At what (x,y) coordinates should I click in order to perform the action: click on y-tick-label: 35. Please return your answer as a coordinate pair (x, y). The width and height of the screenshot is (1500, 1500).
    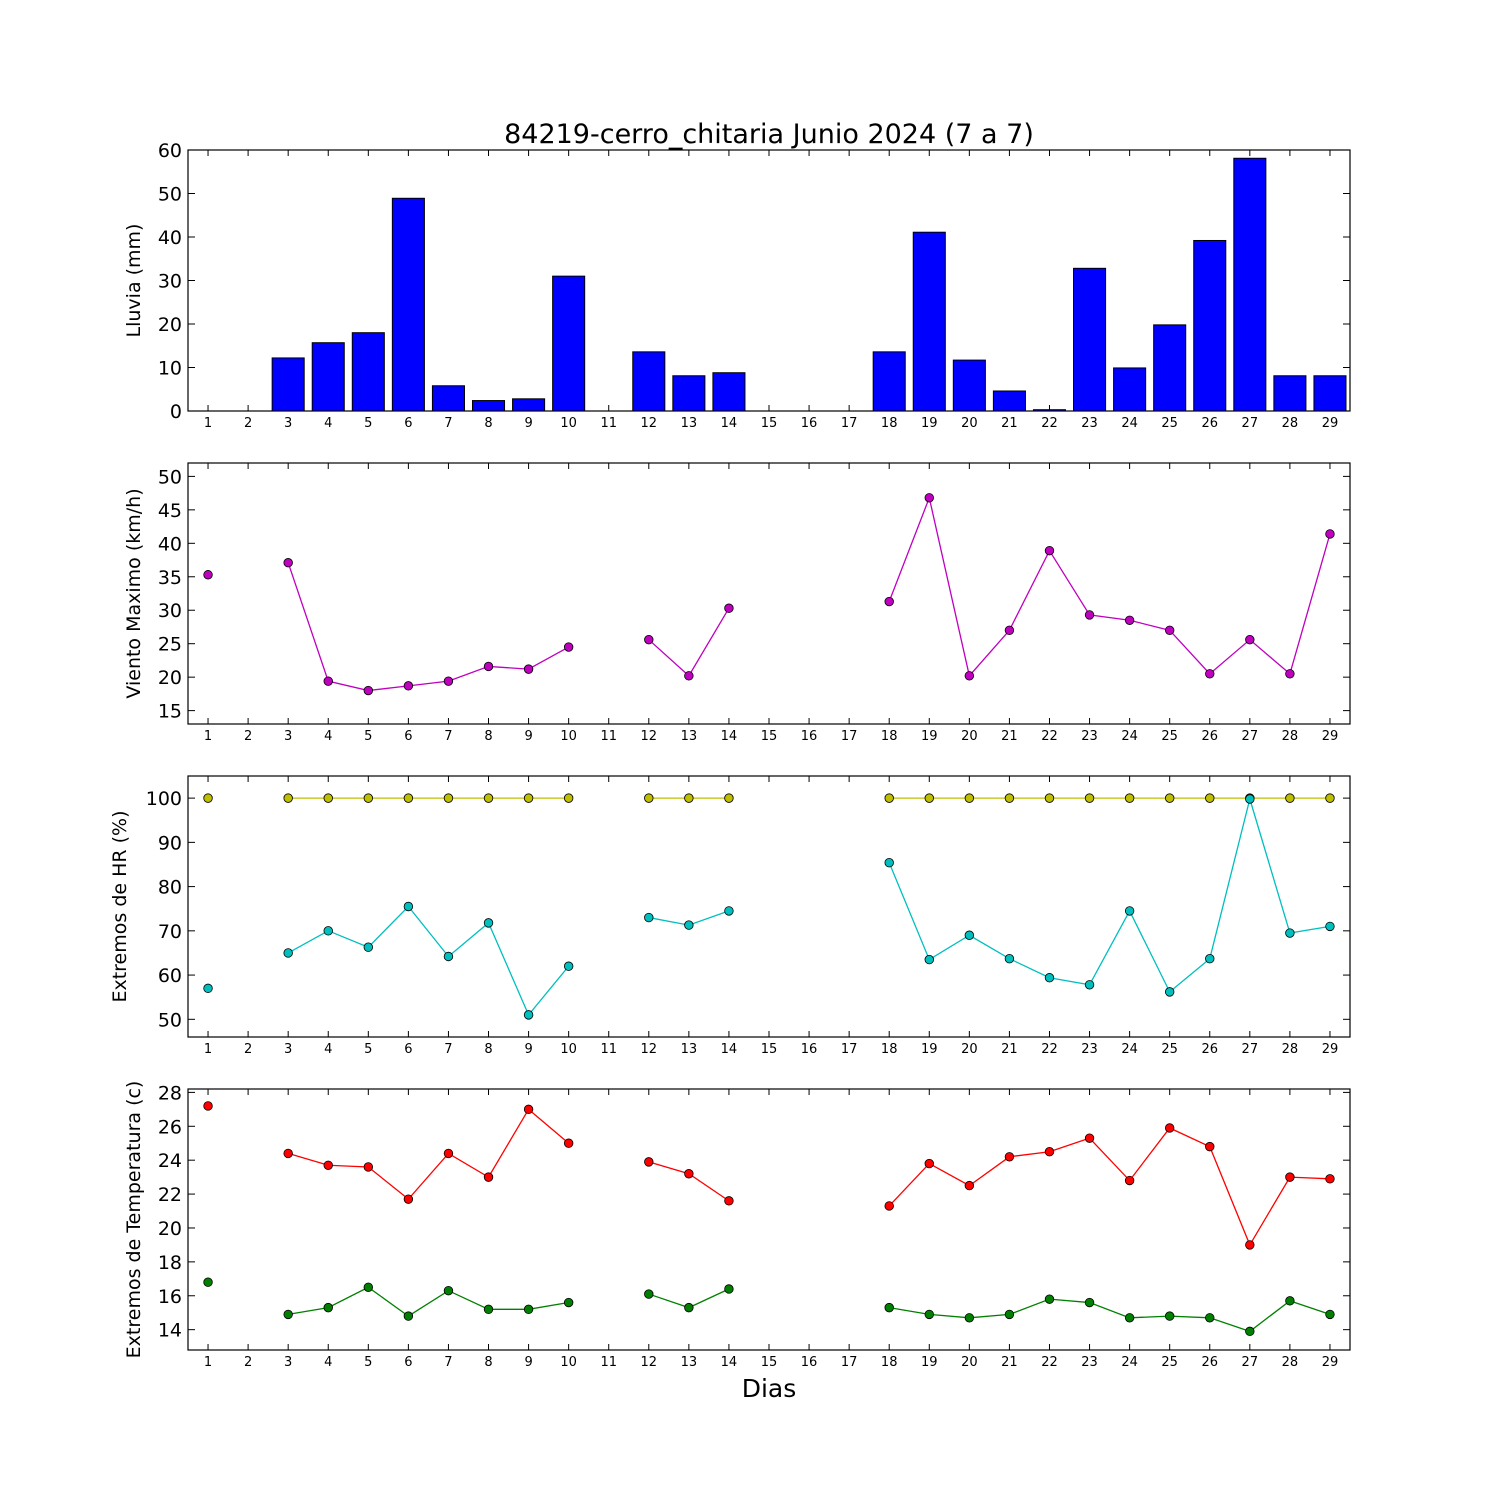
    Looking at the image, I should click on (170, 578).